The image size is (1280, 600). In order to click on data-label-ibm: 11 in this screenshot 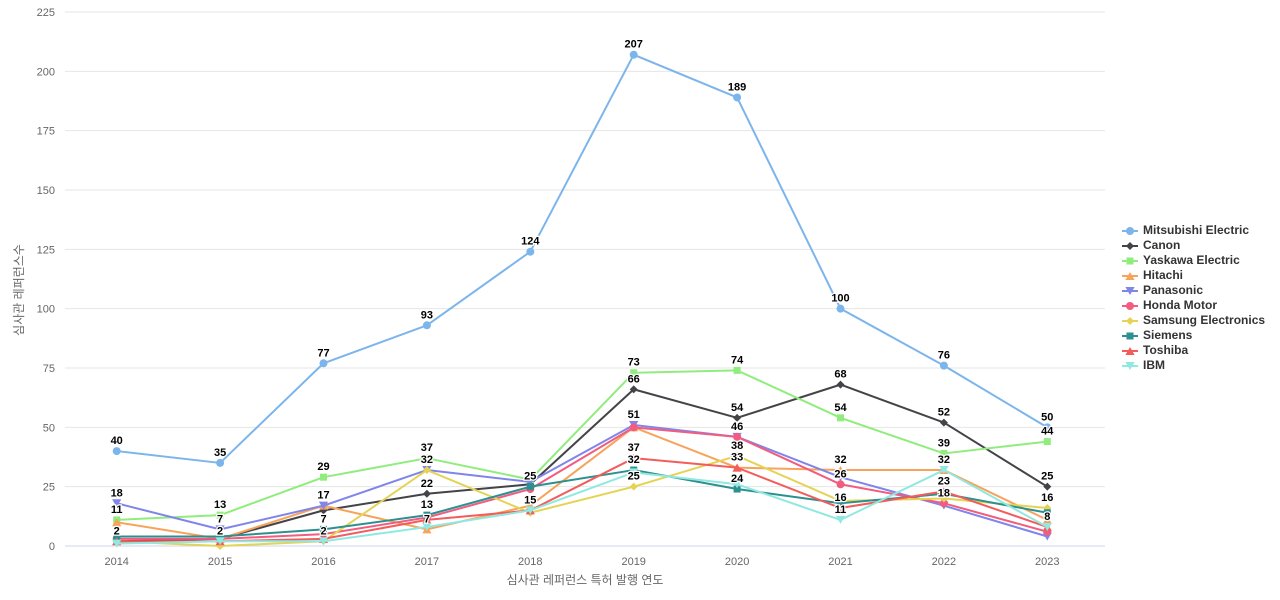, I will do `click(841, 510)`.